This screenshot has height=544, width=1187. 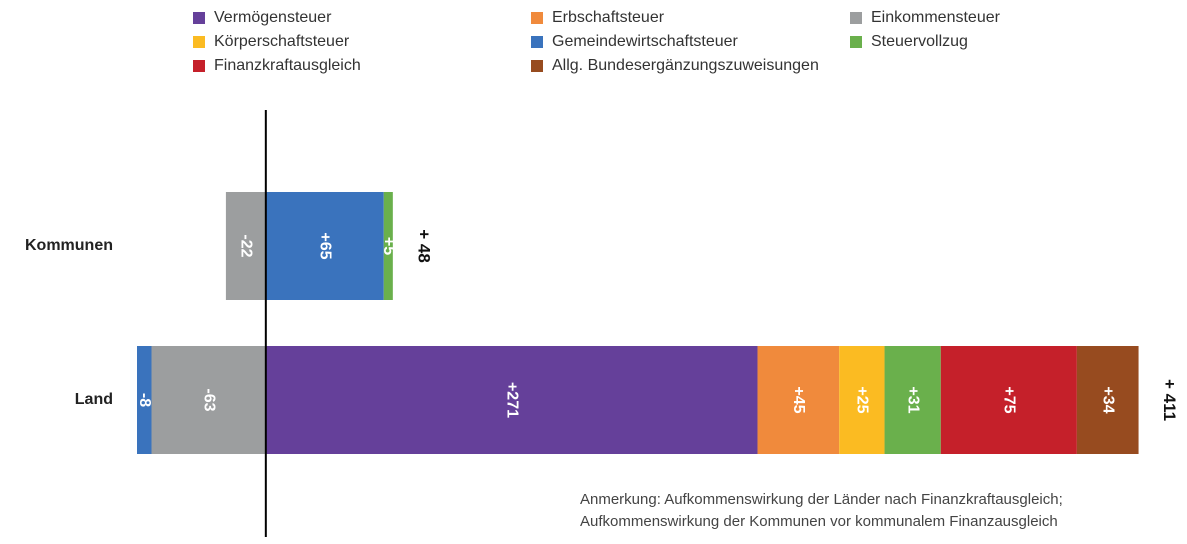 I want to click on legend-label: Allg. Bundesergänzungszuweisungen, so click(x=685, y=65).